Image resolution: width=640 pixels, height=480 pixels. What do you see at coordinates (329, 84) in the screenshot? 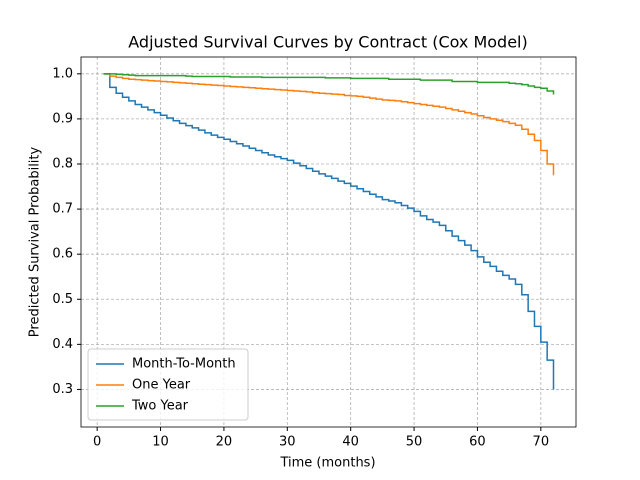
I see `survival-line` at bounding box center [329, 84].